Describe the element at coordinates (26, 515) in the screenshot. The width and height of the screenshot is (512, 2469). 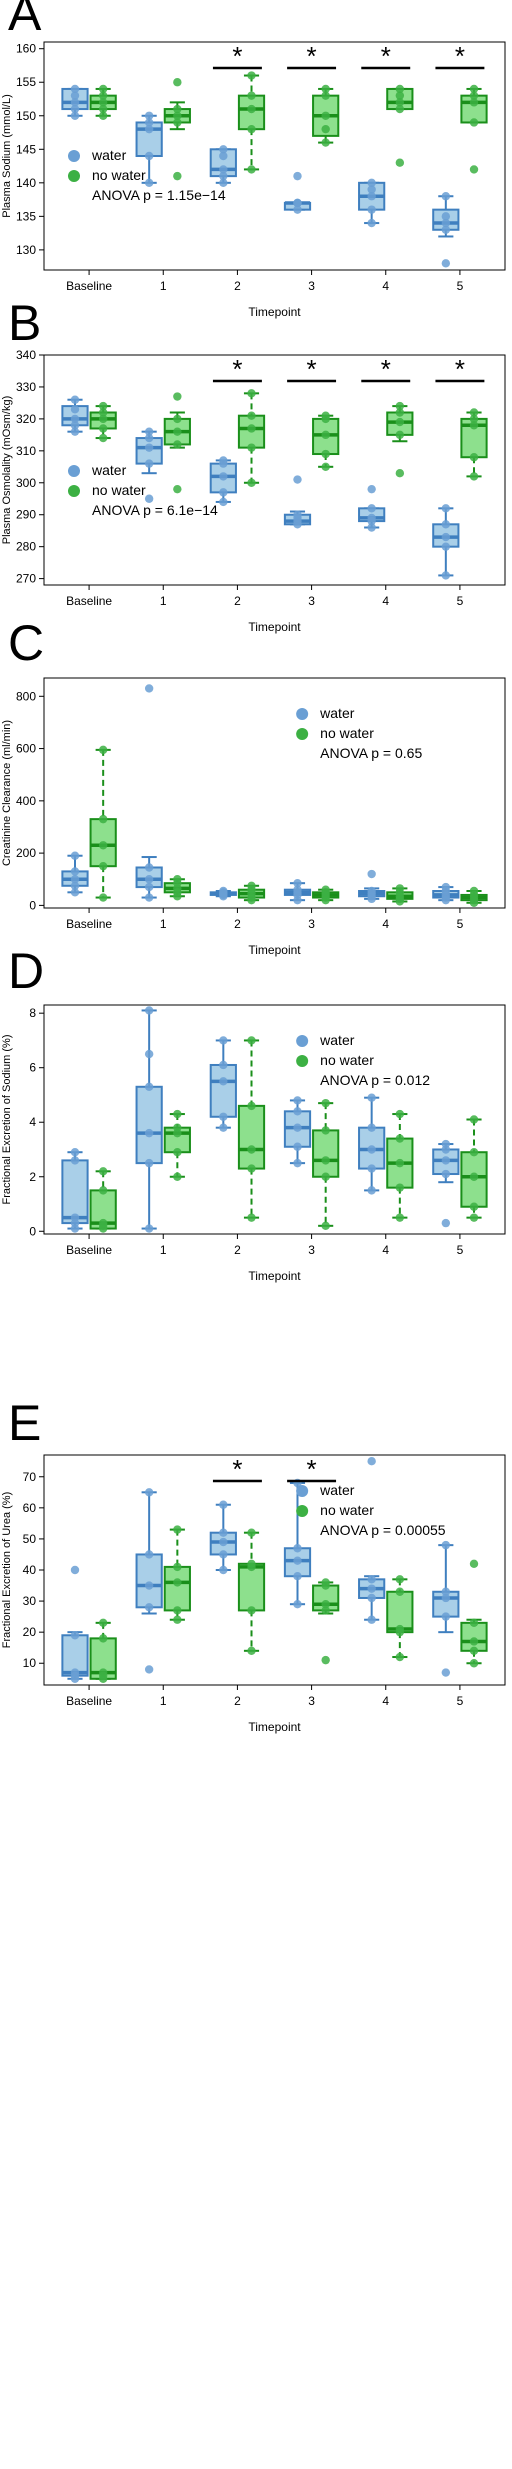
I see `y-tick-label: 290` at that location.